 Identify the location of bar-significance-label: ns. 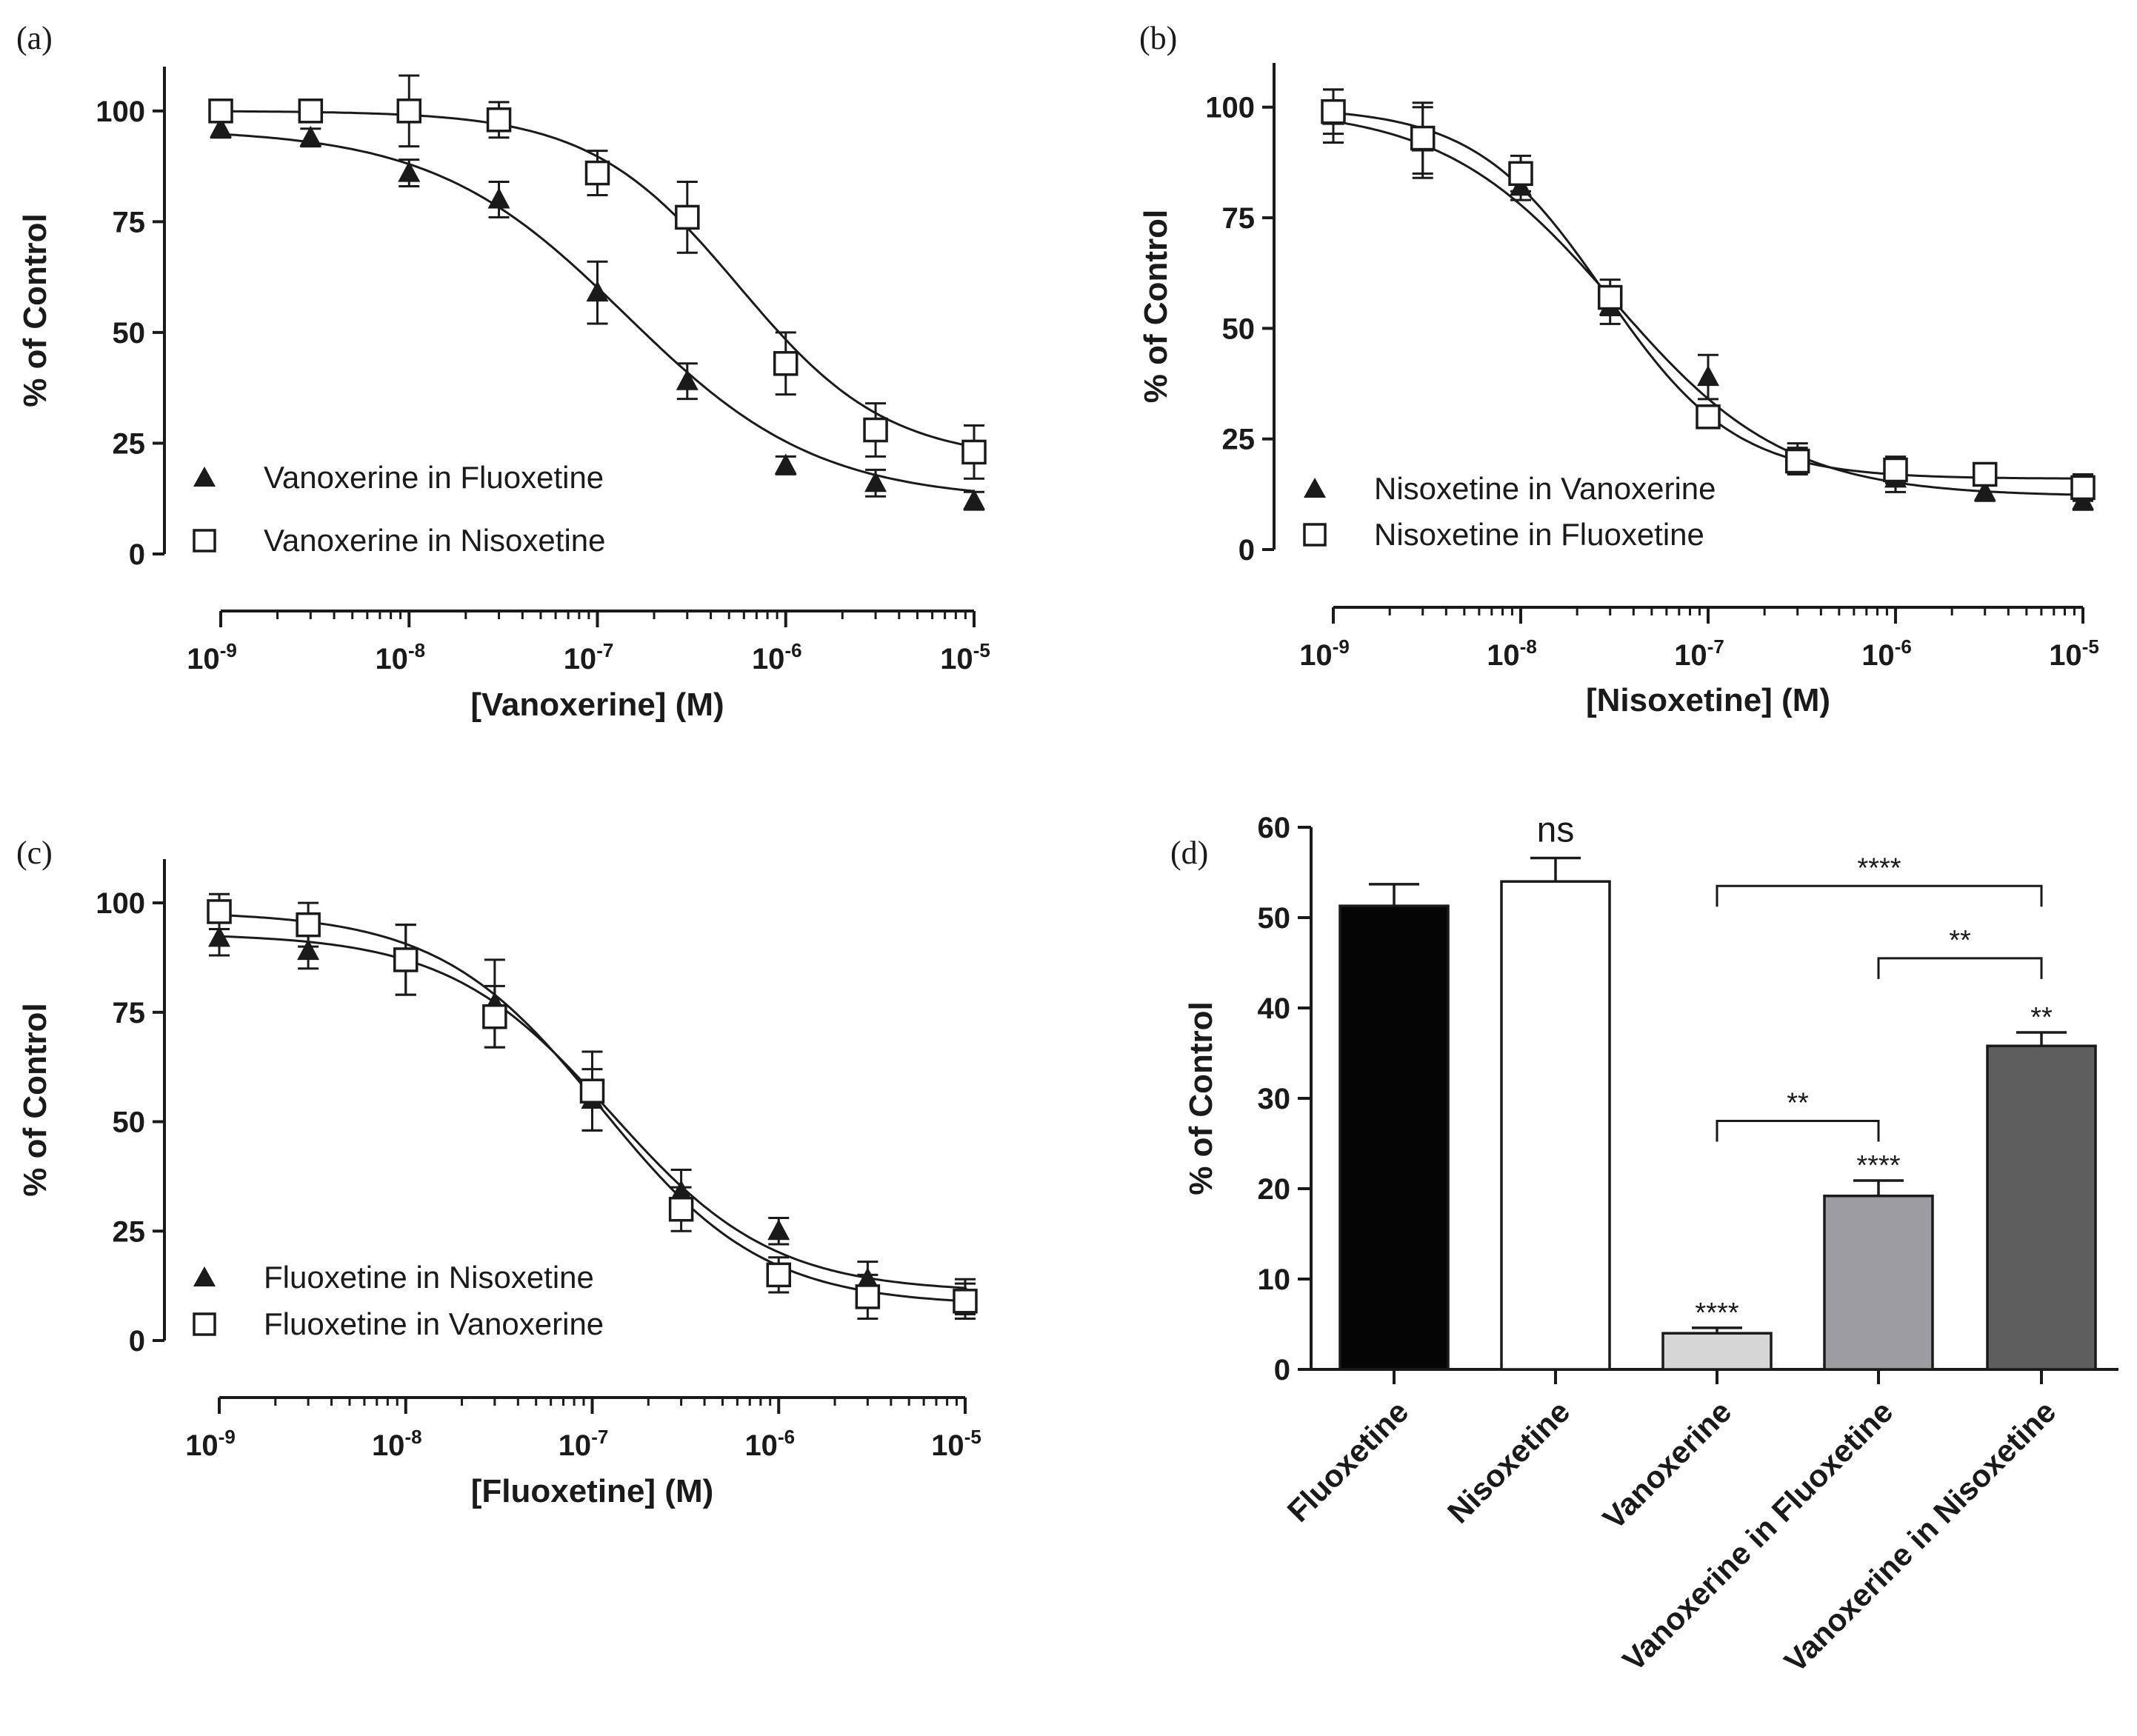
(1556, 829).